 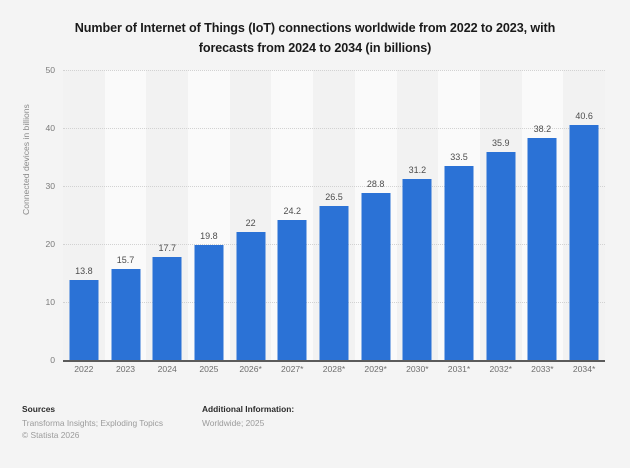 What do you see at coordinates (584, 369) in the screenshot?
I see `x-axis-tick-label: 2034*` at bounding box center [584, 369].